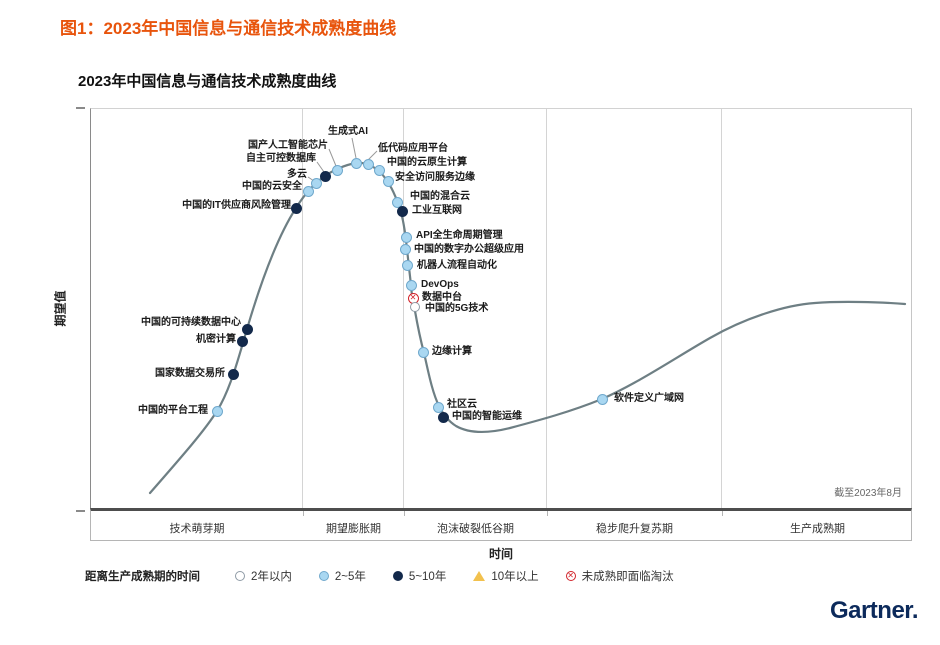  Describe the element at coordinates (353, 529) in the screenshot. I see `phase-label: 期望膨胀期` at that location.